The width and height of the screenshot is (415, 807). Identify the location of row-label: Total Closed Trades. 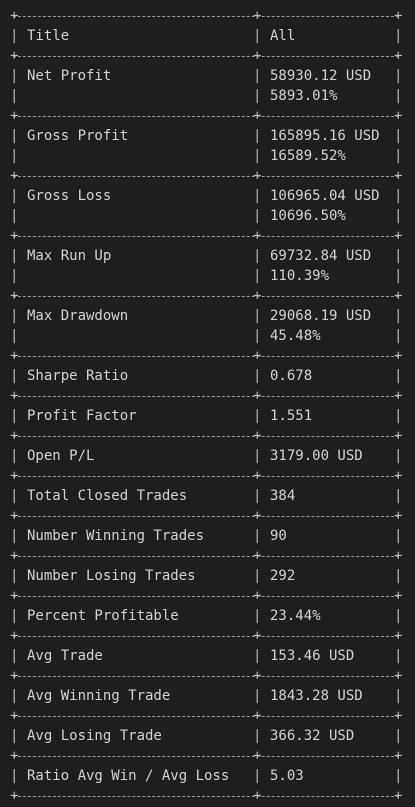
(107, 496).